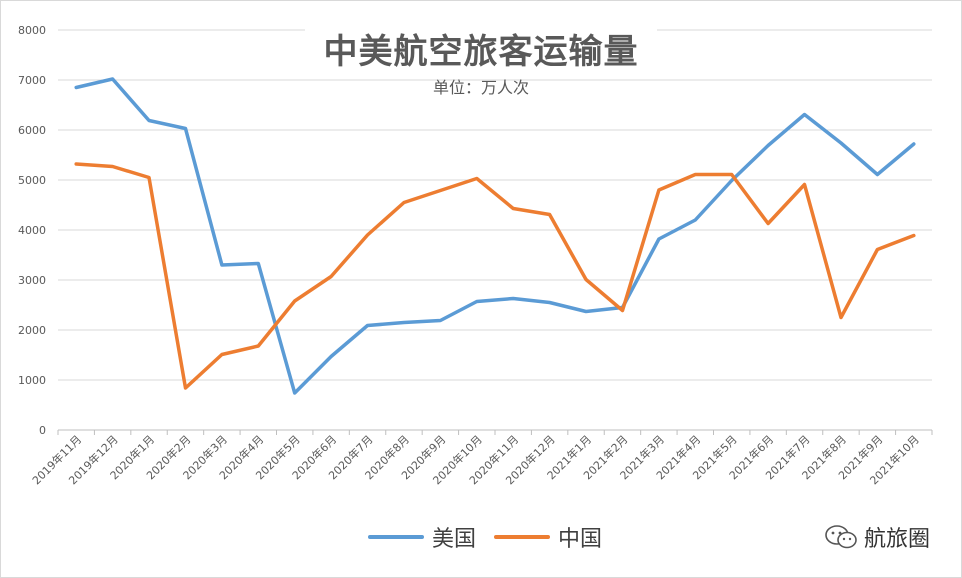  What do you see at coordinates (454, 539) in the screenshot?
I see `legend-label-us: 美国` at bounding box center [454, 539].